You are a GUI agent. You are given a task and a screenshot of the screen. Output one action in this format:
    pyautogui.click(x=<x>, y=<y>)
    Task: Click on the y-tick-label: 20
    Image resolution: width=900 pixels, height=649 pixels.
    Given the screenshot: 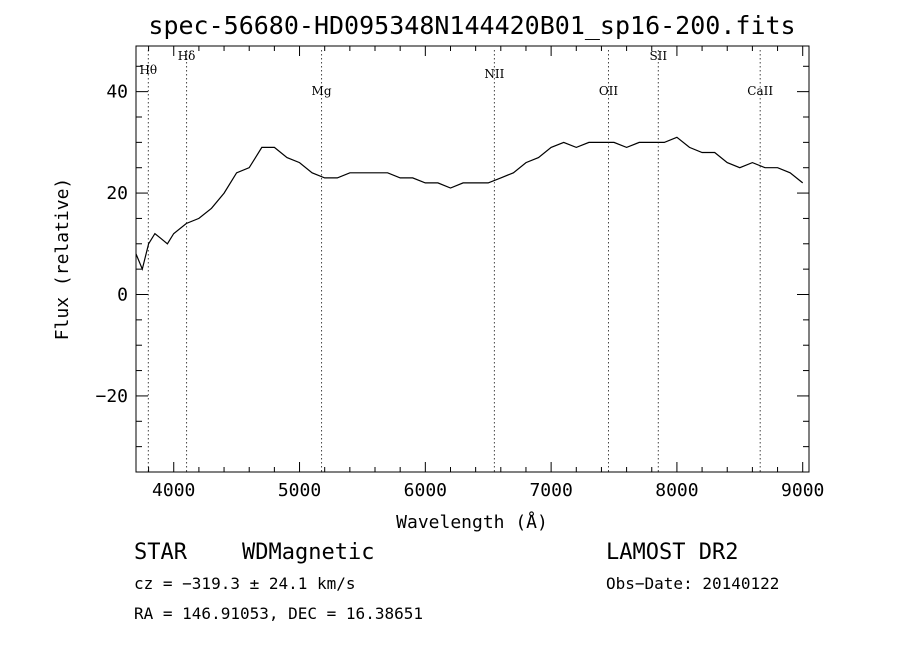 What is the action you would take?
    pyautogui.click(x=117, y=193)
    